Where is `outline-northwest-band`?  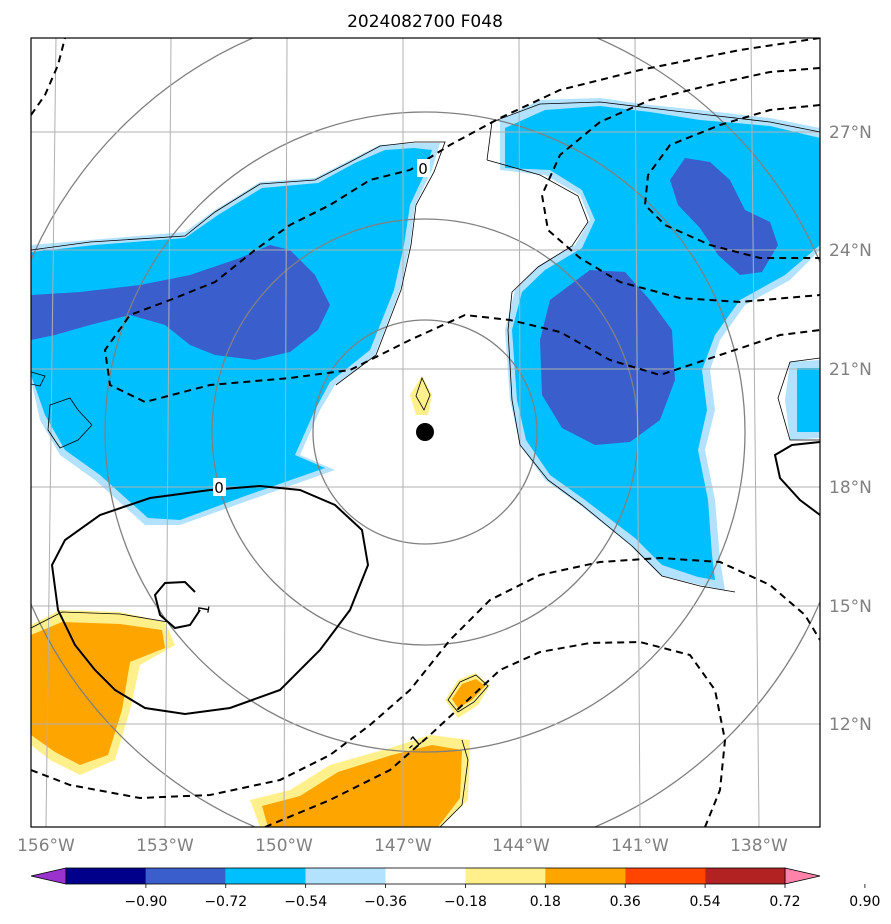
outline-northwest-band is located at coordinates (238, 263).